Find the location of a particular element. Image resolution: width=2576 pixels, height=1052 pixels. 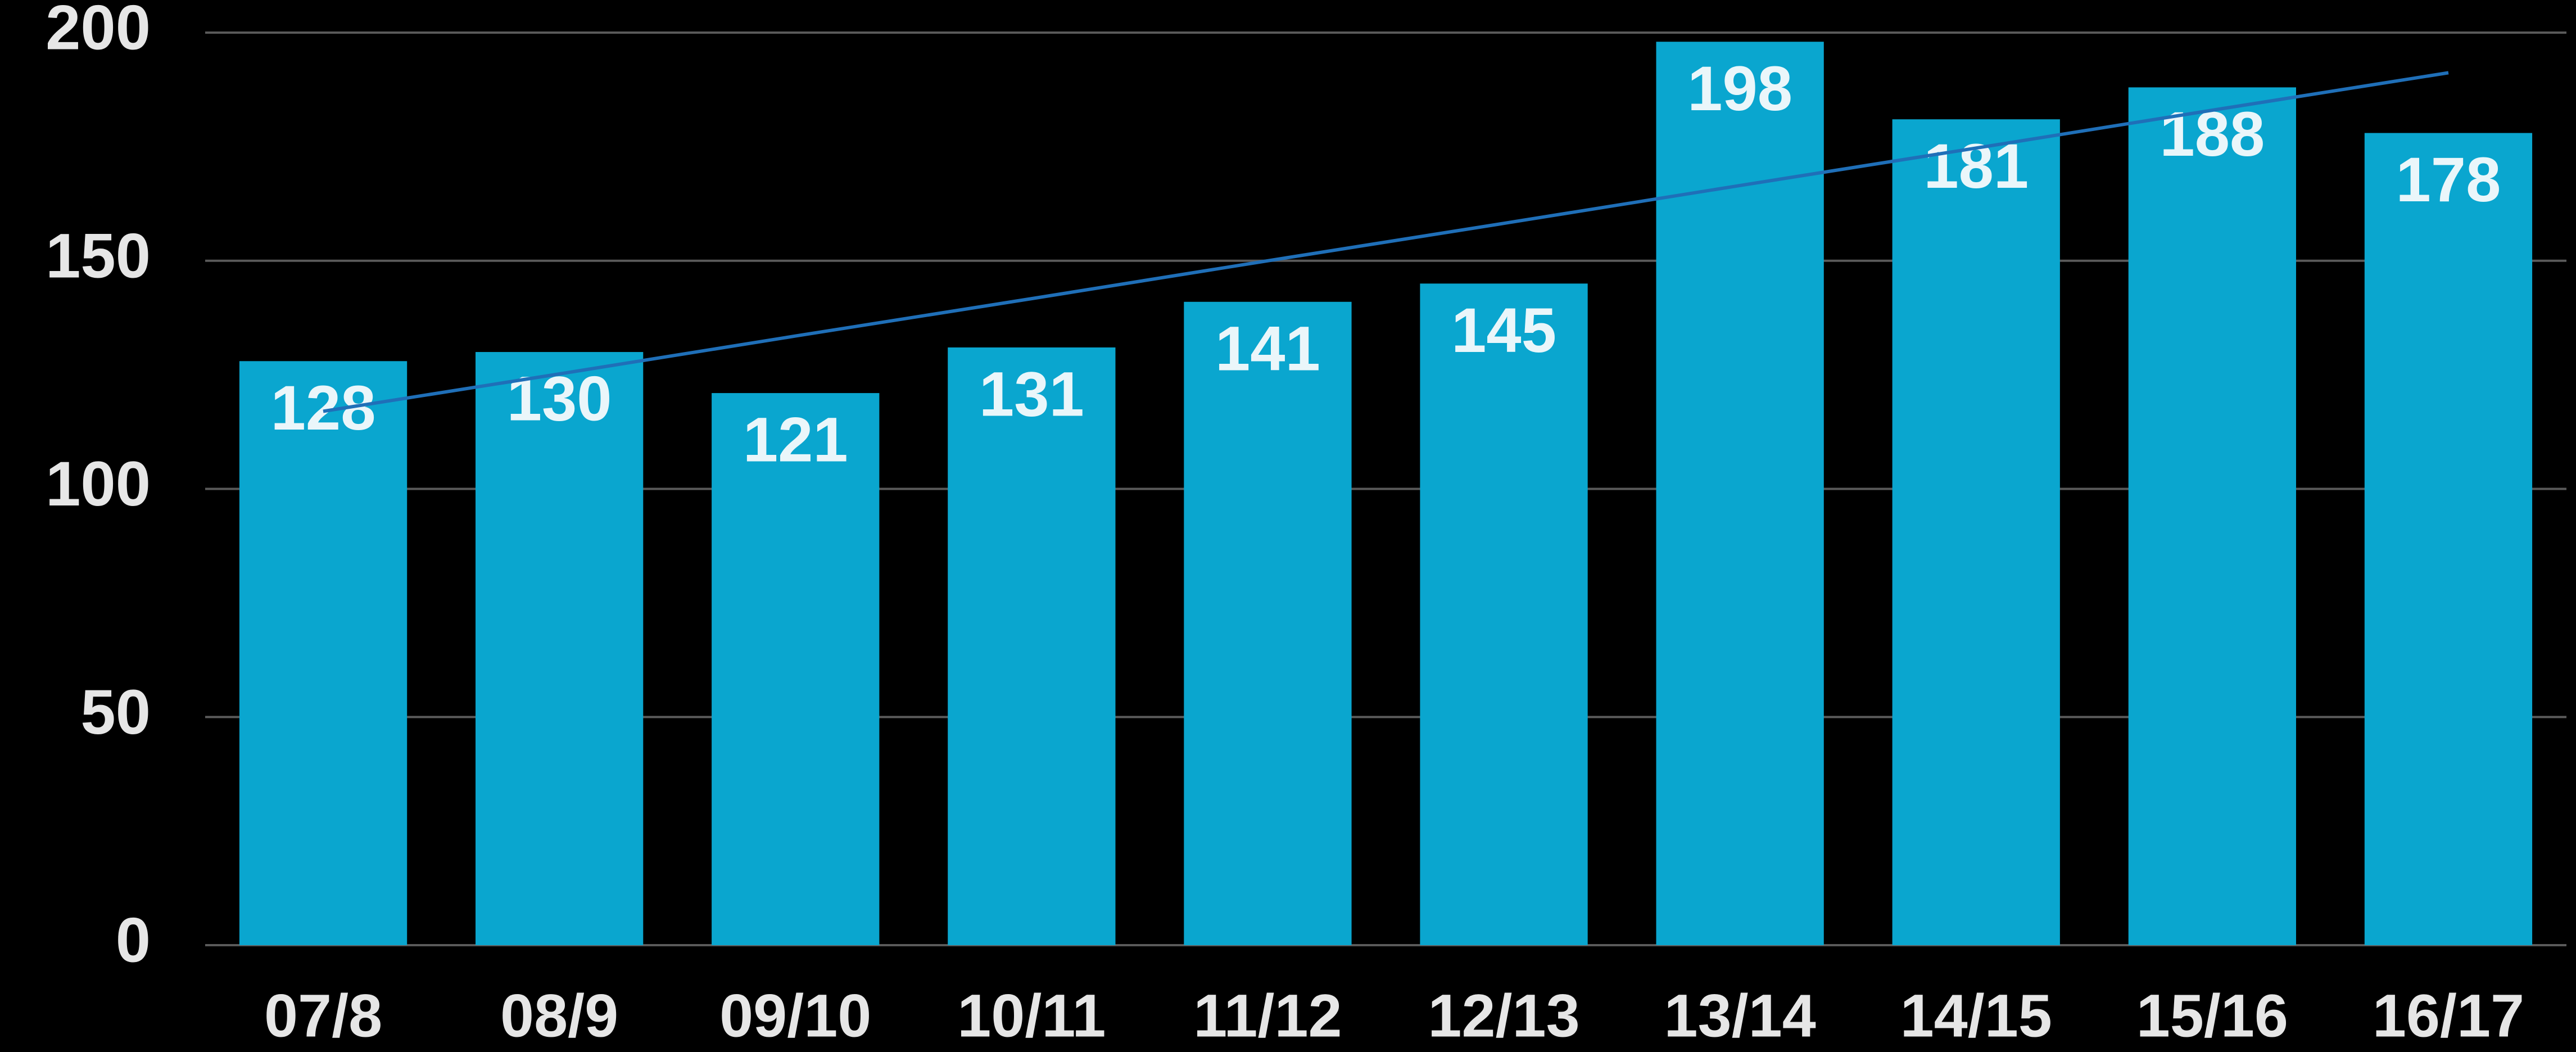

value-label: 178 is located at coordinates (2448, 180).